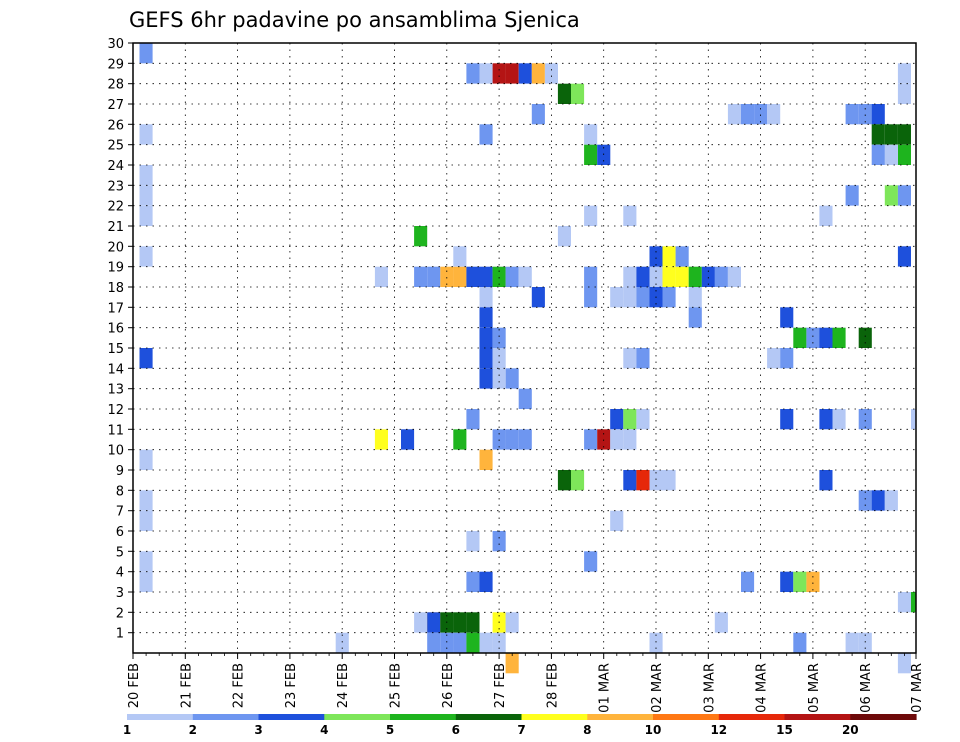 This screenshot has height=742, width=960. Describe the element at coordinates (115, 308) in the screenshot. I see `y-tick-label: 17` at that location.